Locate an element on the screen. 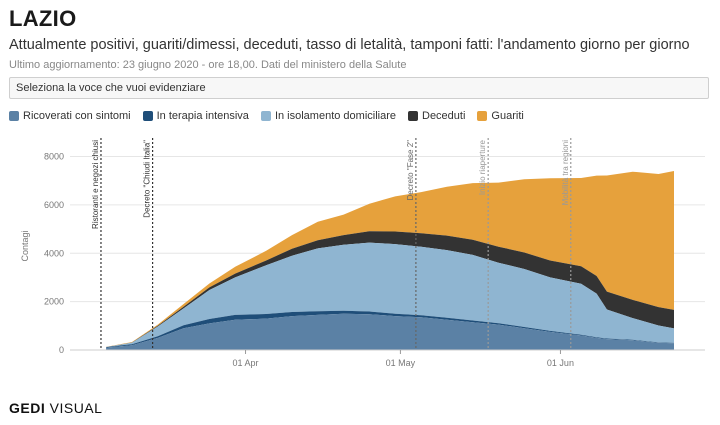 The image size is (720, 425). highlight-selector-label: Seleziona la voce che vuoi evidenziare is located at coordinates (111, 88).